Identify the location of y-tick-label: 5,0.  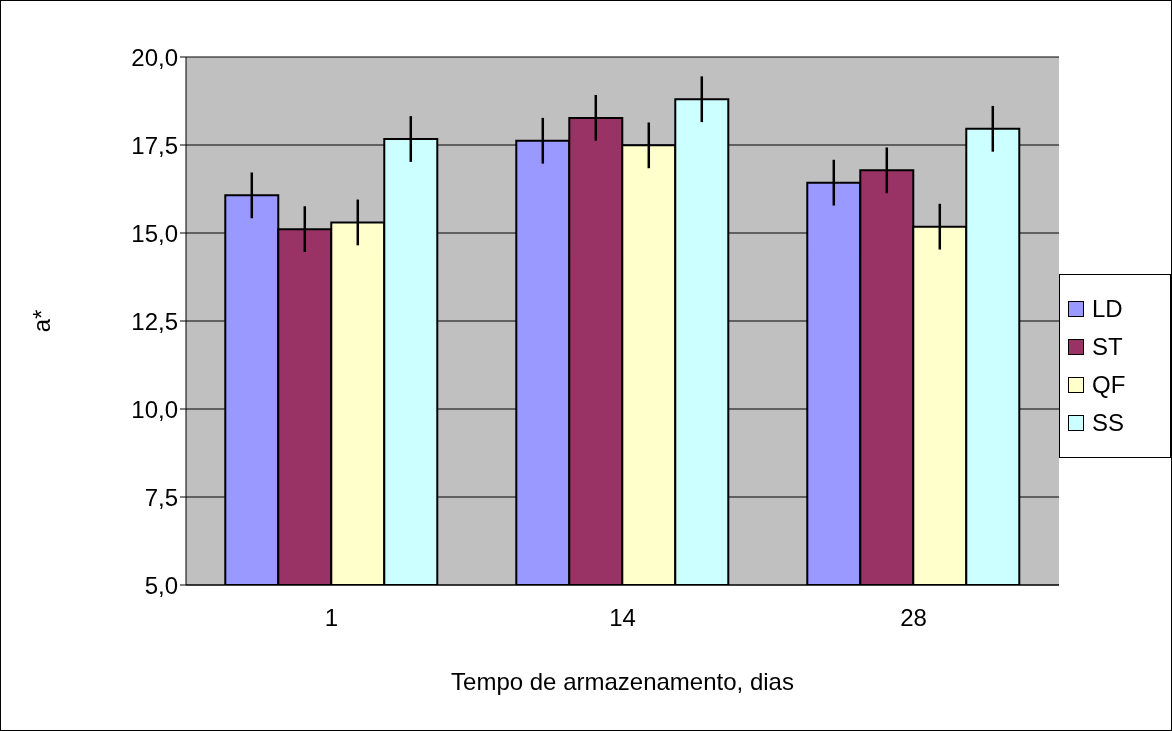
(161, 585).